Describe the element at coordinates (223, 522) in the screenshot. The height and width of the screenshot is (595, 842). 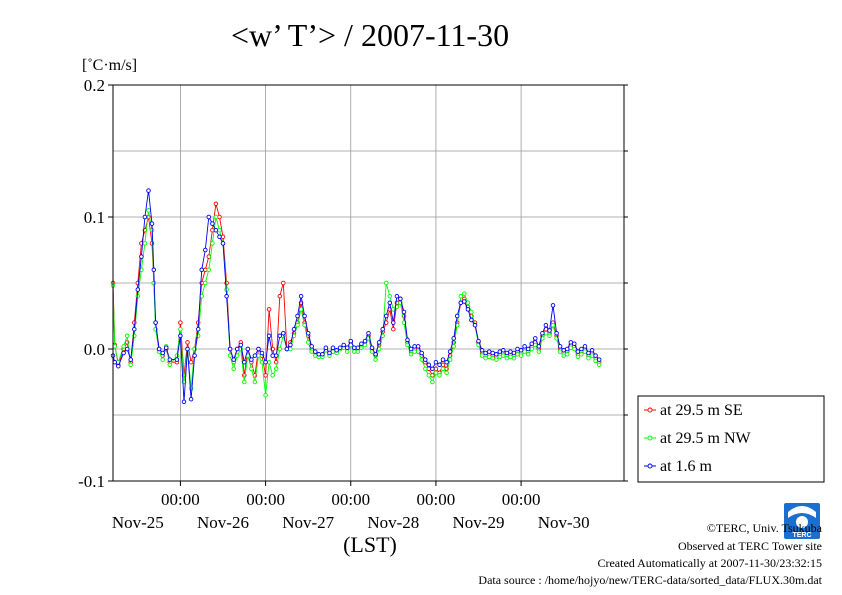
I see `x-day-label: Nov-26` at that location.